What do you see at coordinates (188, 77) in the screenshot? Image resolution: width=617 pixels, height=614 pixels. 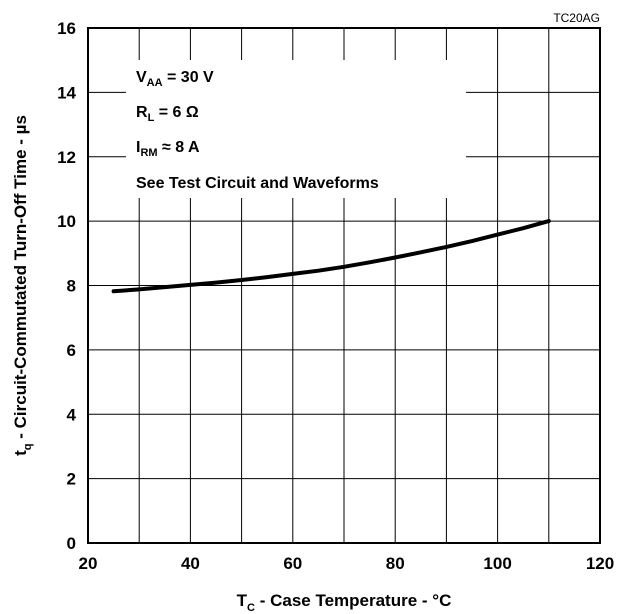 I see `annotation-vaa-rest: = 30 V` at bounding box center [188, 77].